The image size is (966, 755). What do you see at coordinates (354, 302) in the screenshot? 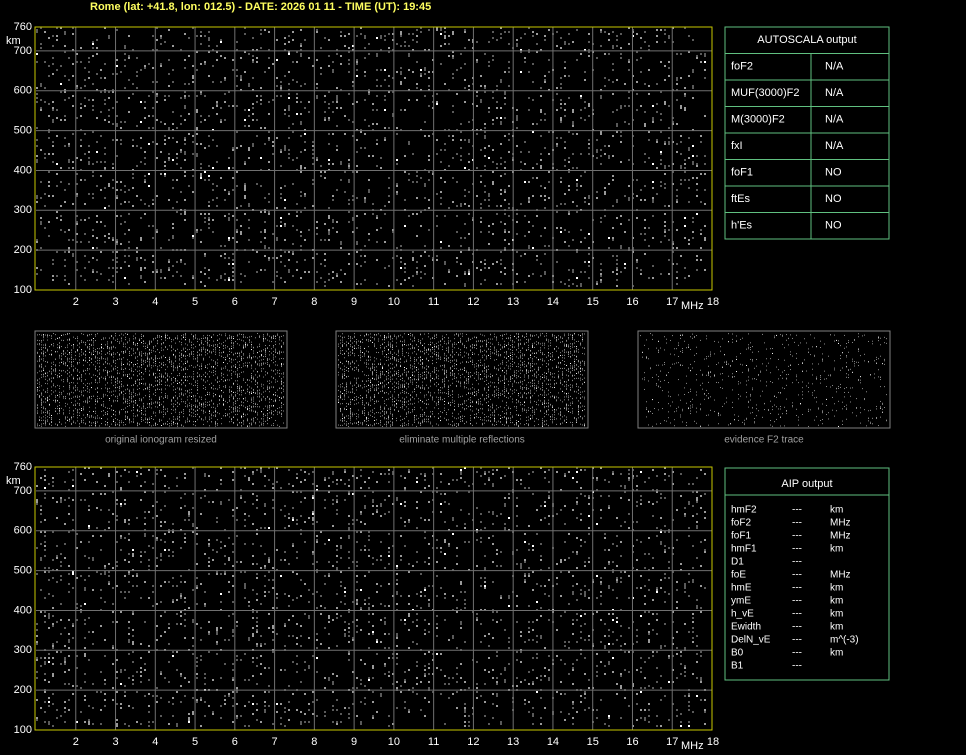
I see `x-label: 9` at bounding box center [354, 302].